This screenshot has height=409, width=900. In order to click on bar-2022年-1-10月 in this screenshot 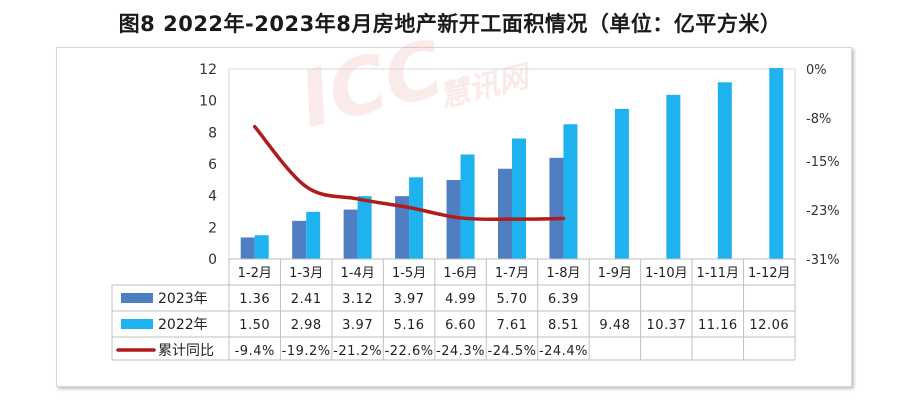, I will do `click(673, 176)`.